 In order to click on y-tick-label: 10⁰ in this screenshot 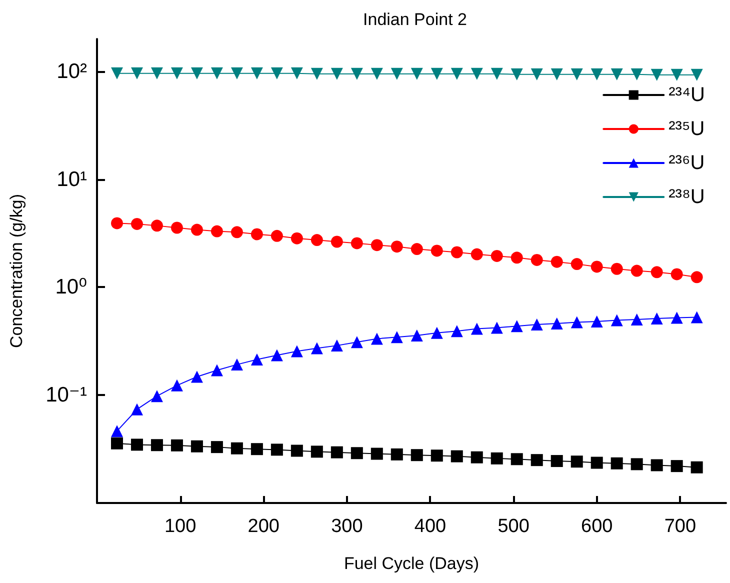, I will do `click(71, 287)`.